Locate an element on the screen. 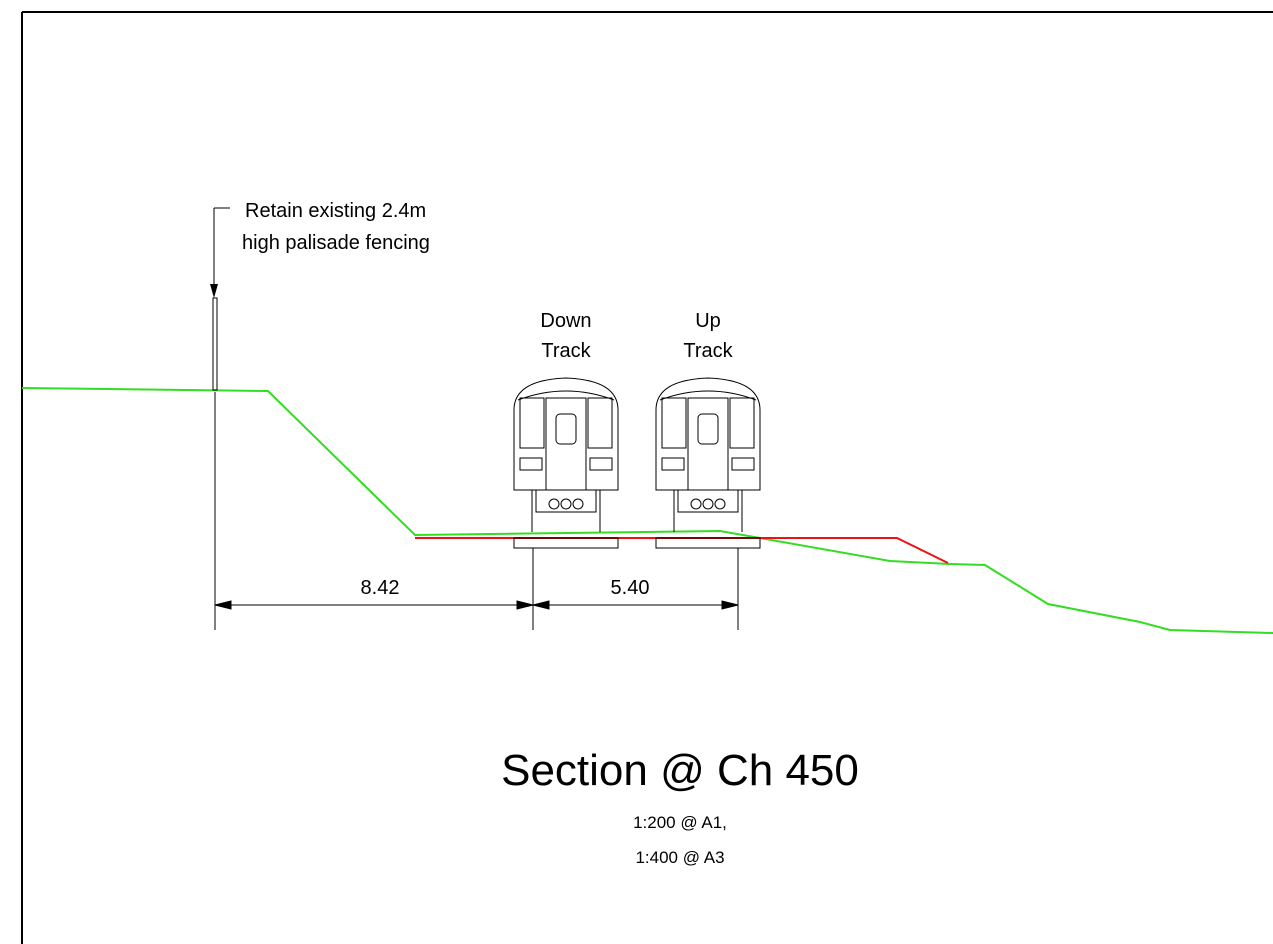 The width and height of the screenshot is (1273, 944). dimension-label: 5.40 is located at coordinates (630, 588).